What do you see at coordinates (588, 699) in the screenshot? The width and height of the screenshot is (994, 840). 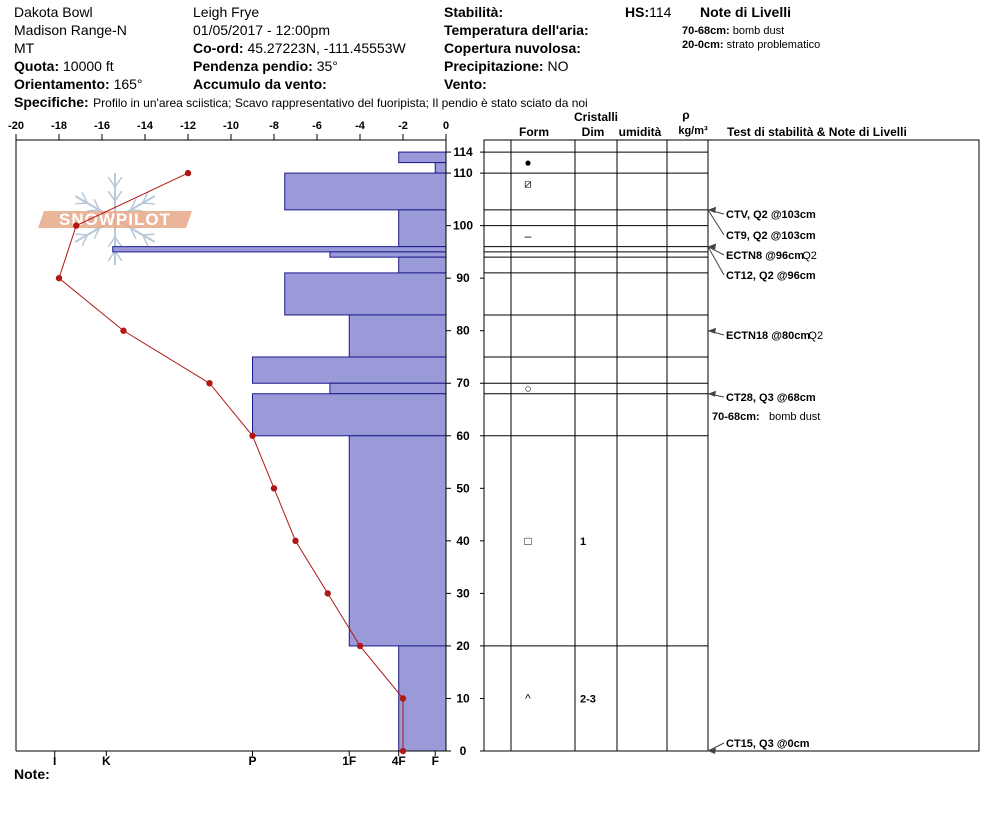 I see `grain-size-value: 2-3` at bounding box center [588, 699].